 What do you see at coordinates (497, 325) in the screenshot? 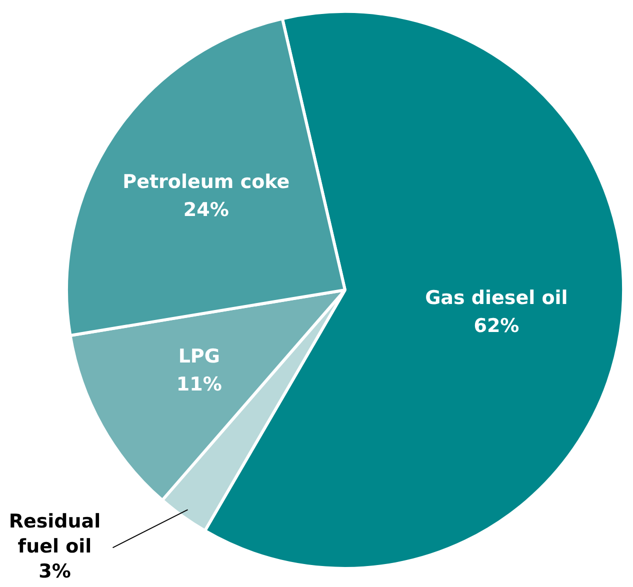
I see `data-label: 62%` at bounding box center [497, 325].